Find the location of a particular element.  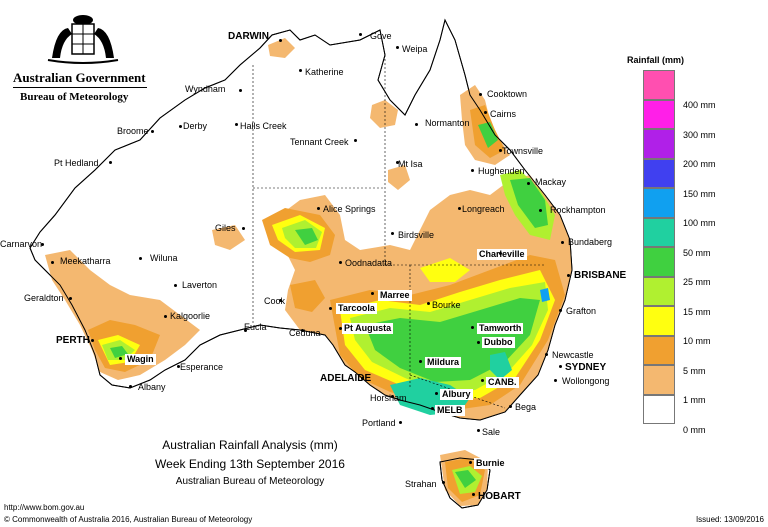

legend-label: 100 mm is located at coordinates (699, 223).